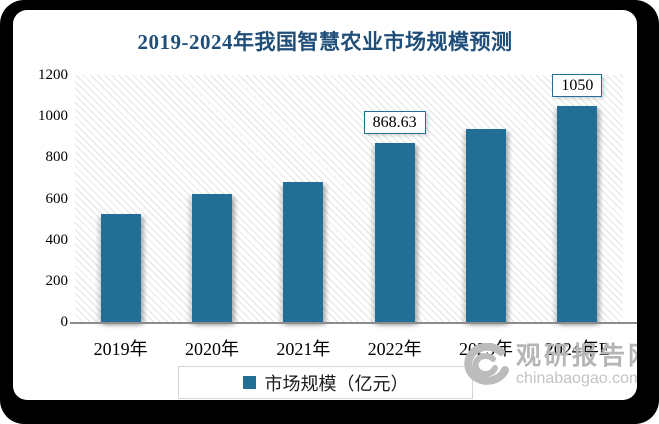 The width and height of the screenshot is (659, 424). Describe the element at coordinates (577, 213) in the screenshot. I see `bar-2024年E` at that location.